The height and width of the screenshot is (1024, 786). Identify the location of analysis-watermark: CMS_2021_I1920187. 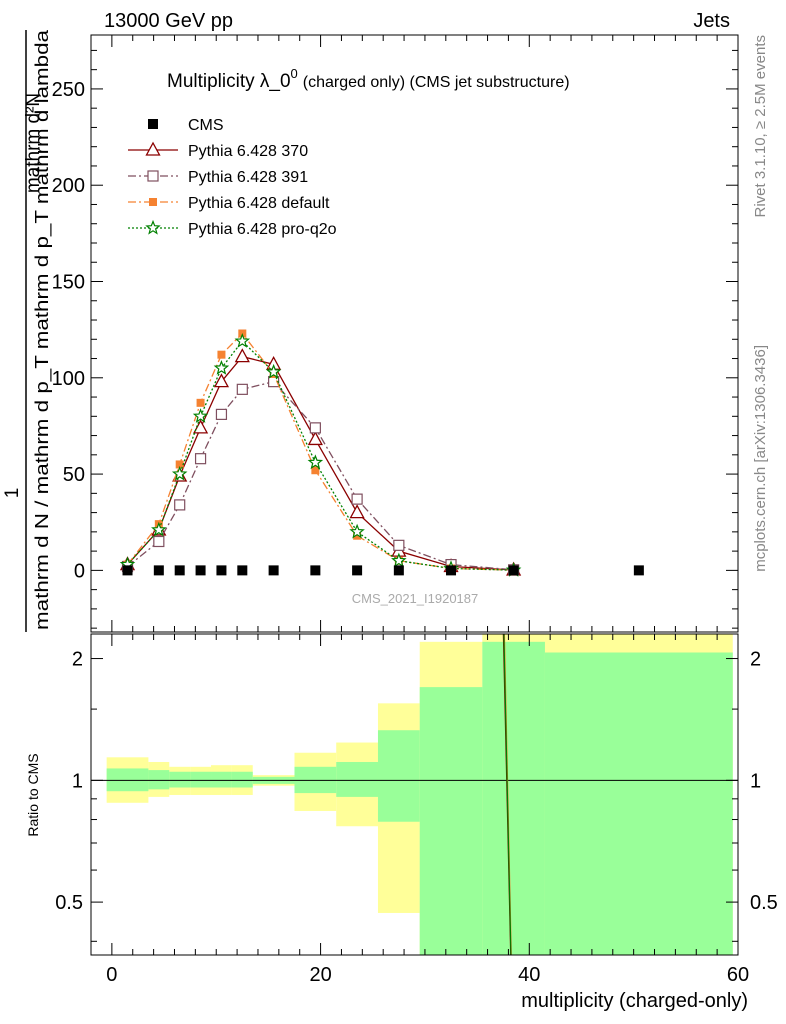
(415, 598).